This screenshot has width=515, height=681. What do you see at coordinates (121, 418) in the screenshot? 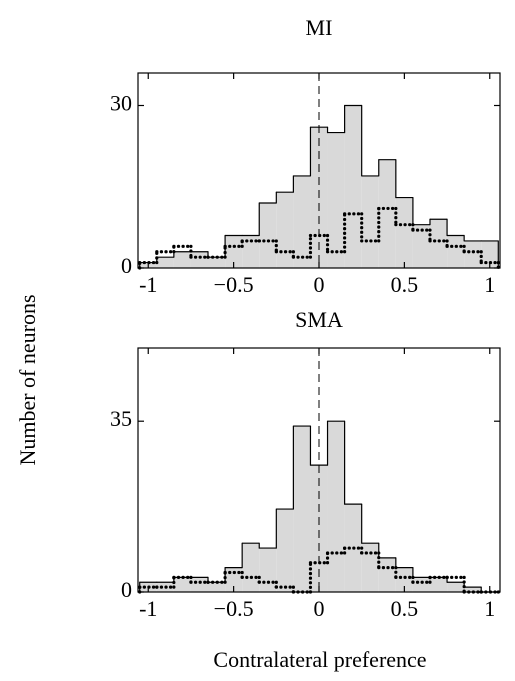
I see `y-tick-label: 35` at bounding box center [121, 418].